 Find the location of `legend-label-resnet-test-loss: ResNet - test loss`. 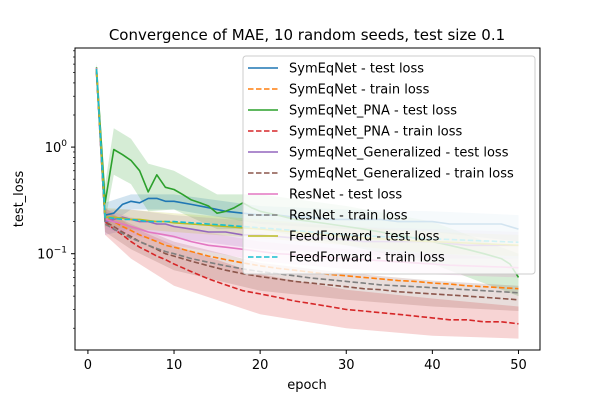

legend-label-resnet-test-loss: ResNet - test loss is located at coordinates (345, 195).